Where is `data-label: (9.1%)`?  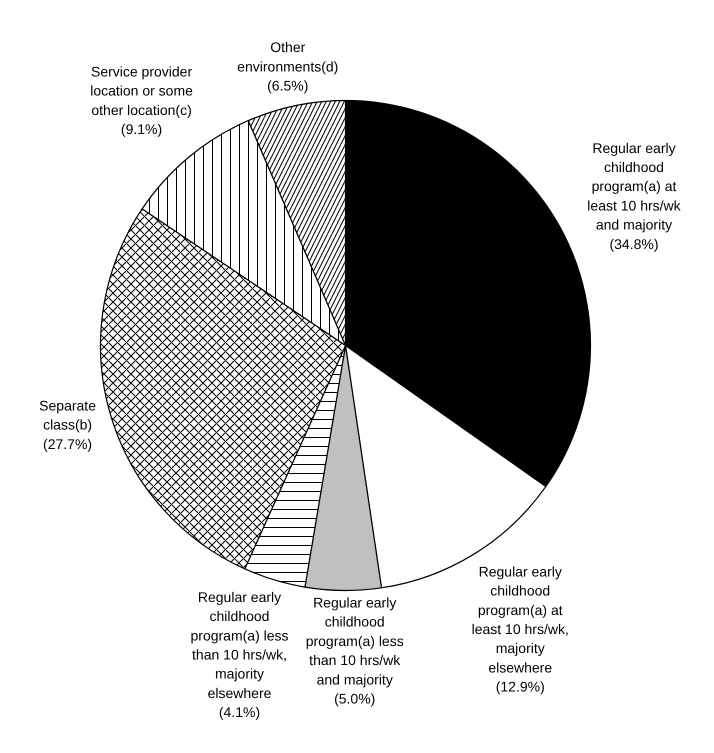 data-label: (9.1%) is located at coordinates (141, 129).